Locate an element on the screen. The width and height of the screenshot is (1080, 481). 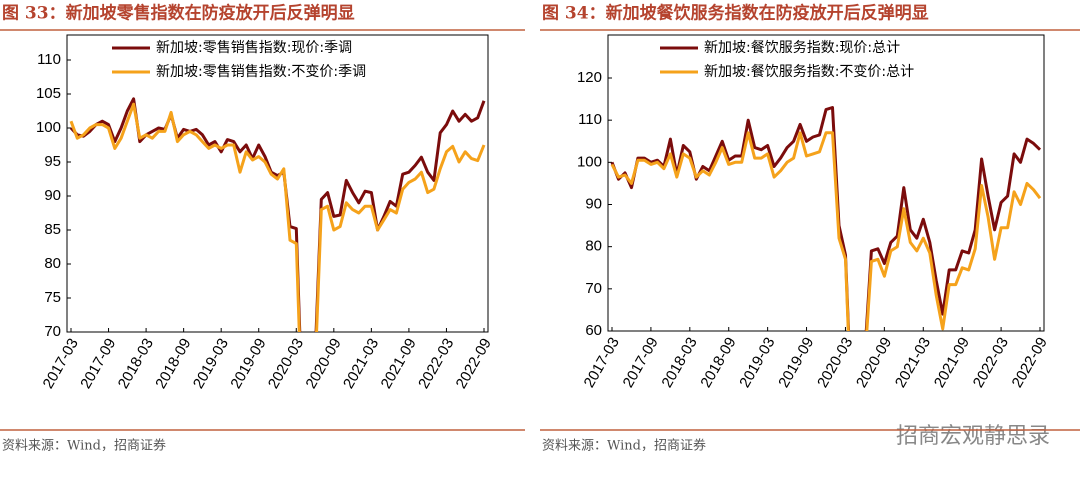
y-tick-label: 75 is located at coordinates (52, 297).